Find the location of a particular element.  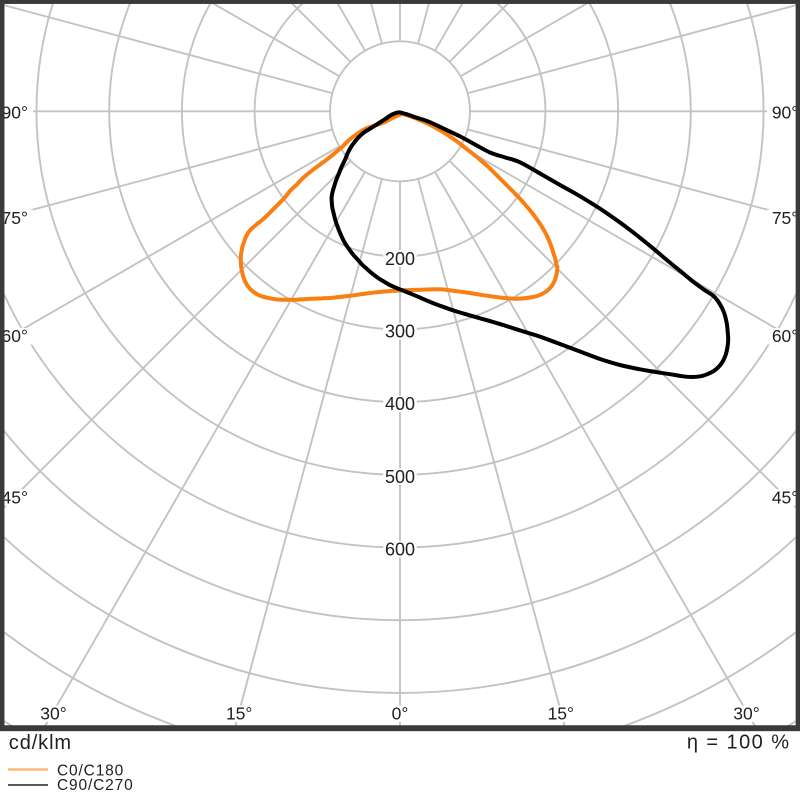

svg-text: C0/C180 is located at coordinates (90, 771).